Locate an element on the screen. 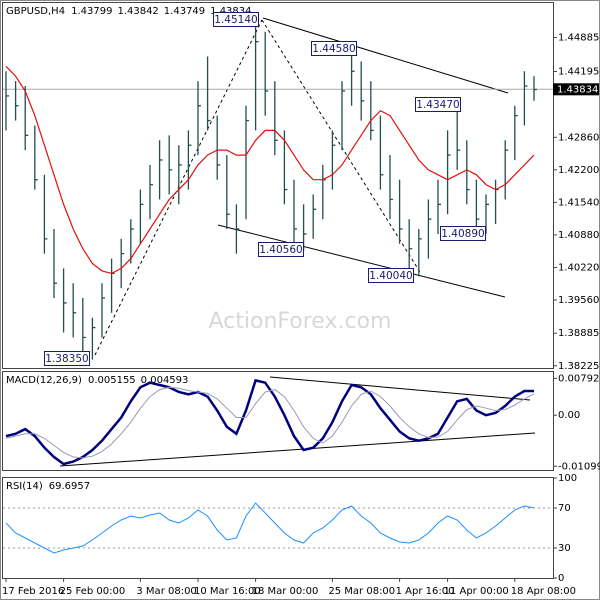  annotation-label: 1.44580 is located at coordinates (333, 49).